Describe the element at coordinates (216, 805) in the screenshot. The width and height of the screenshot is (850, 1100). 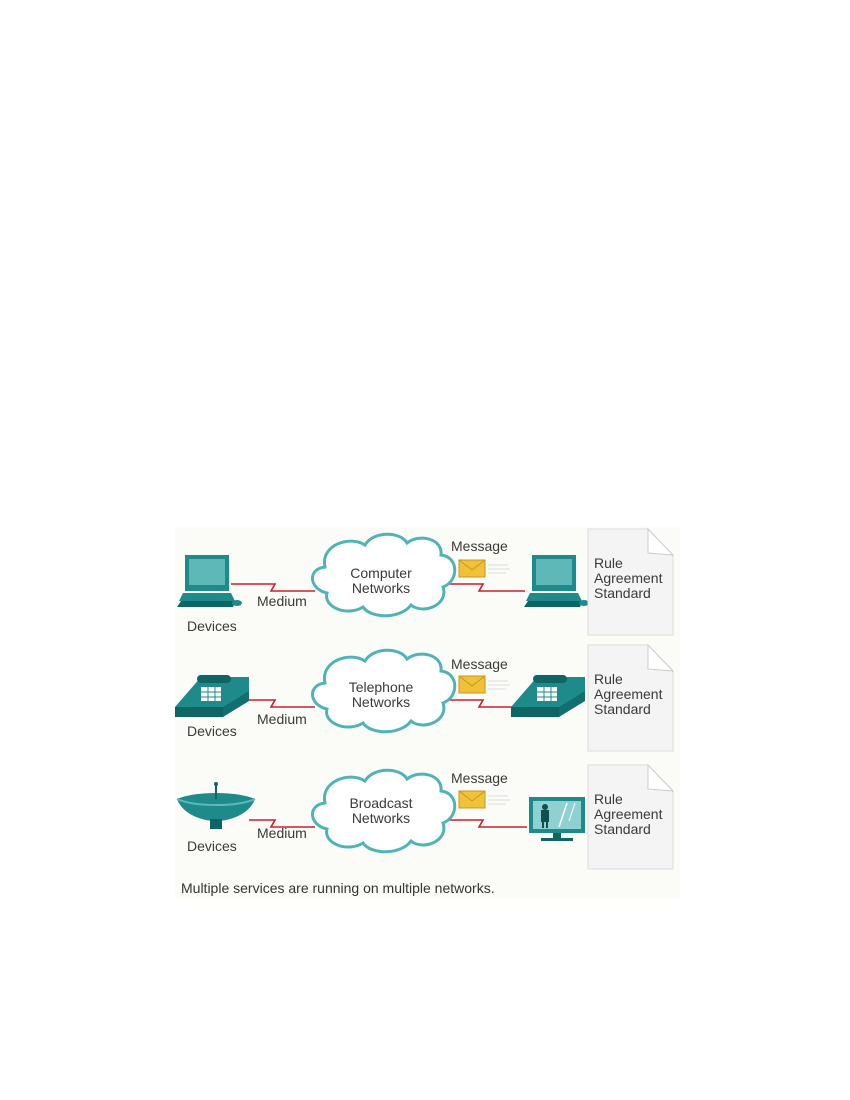
I see `satellite-dish-icon` at that location.